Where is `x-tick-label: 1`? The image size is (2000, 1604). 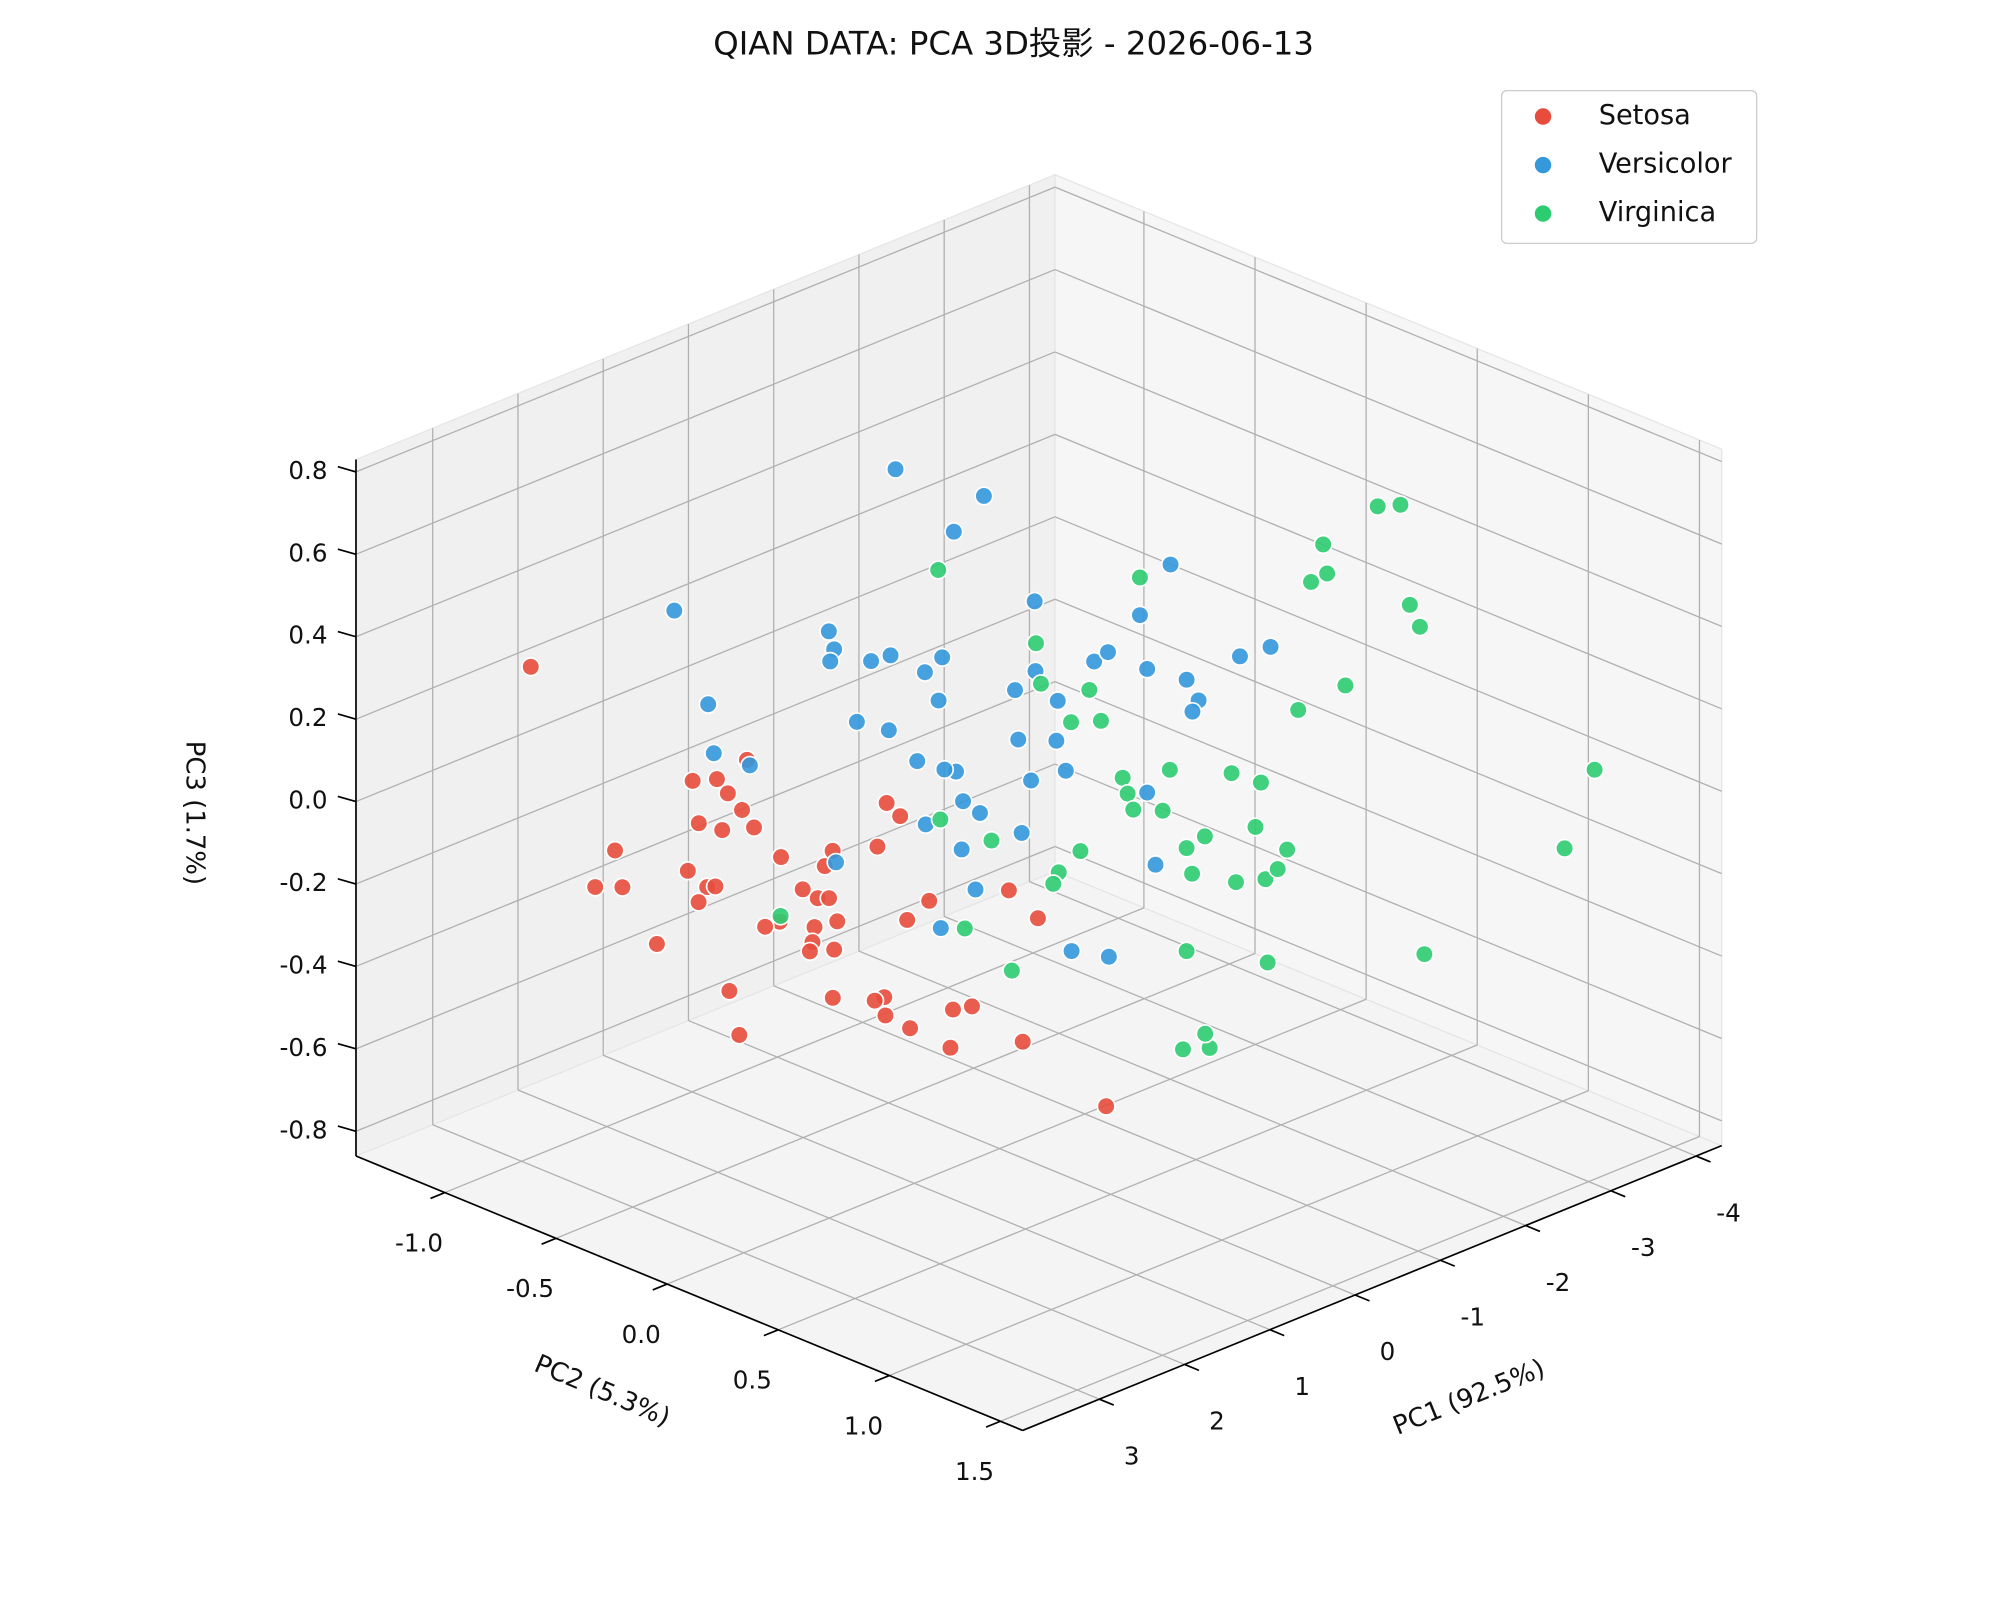
x-tick-label: 1 is located at coordinates (1302, 1386).